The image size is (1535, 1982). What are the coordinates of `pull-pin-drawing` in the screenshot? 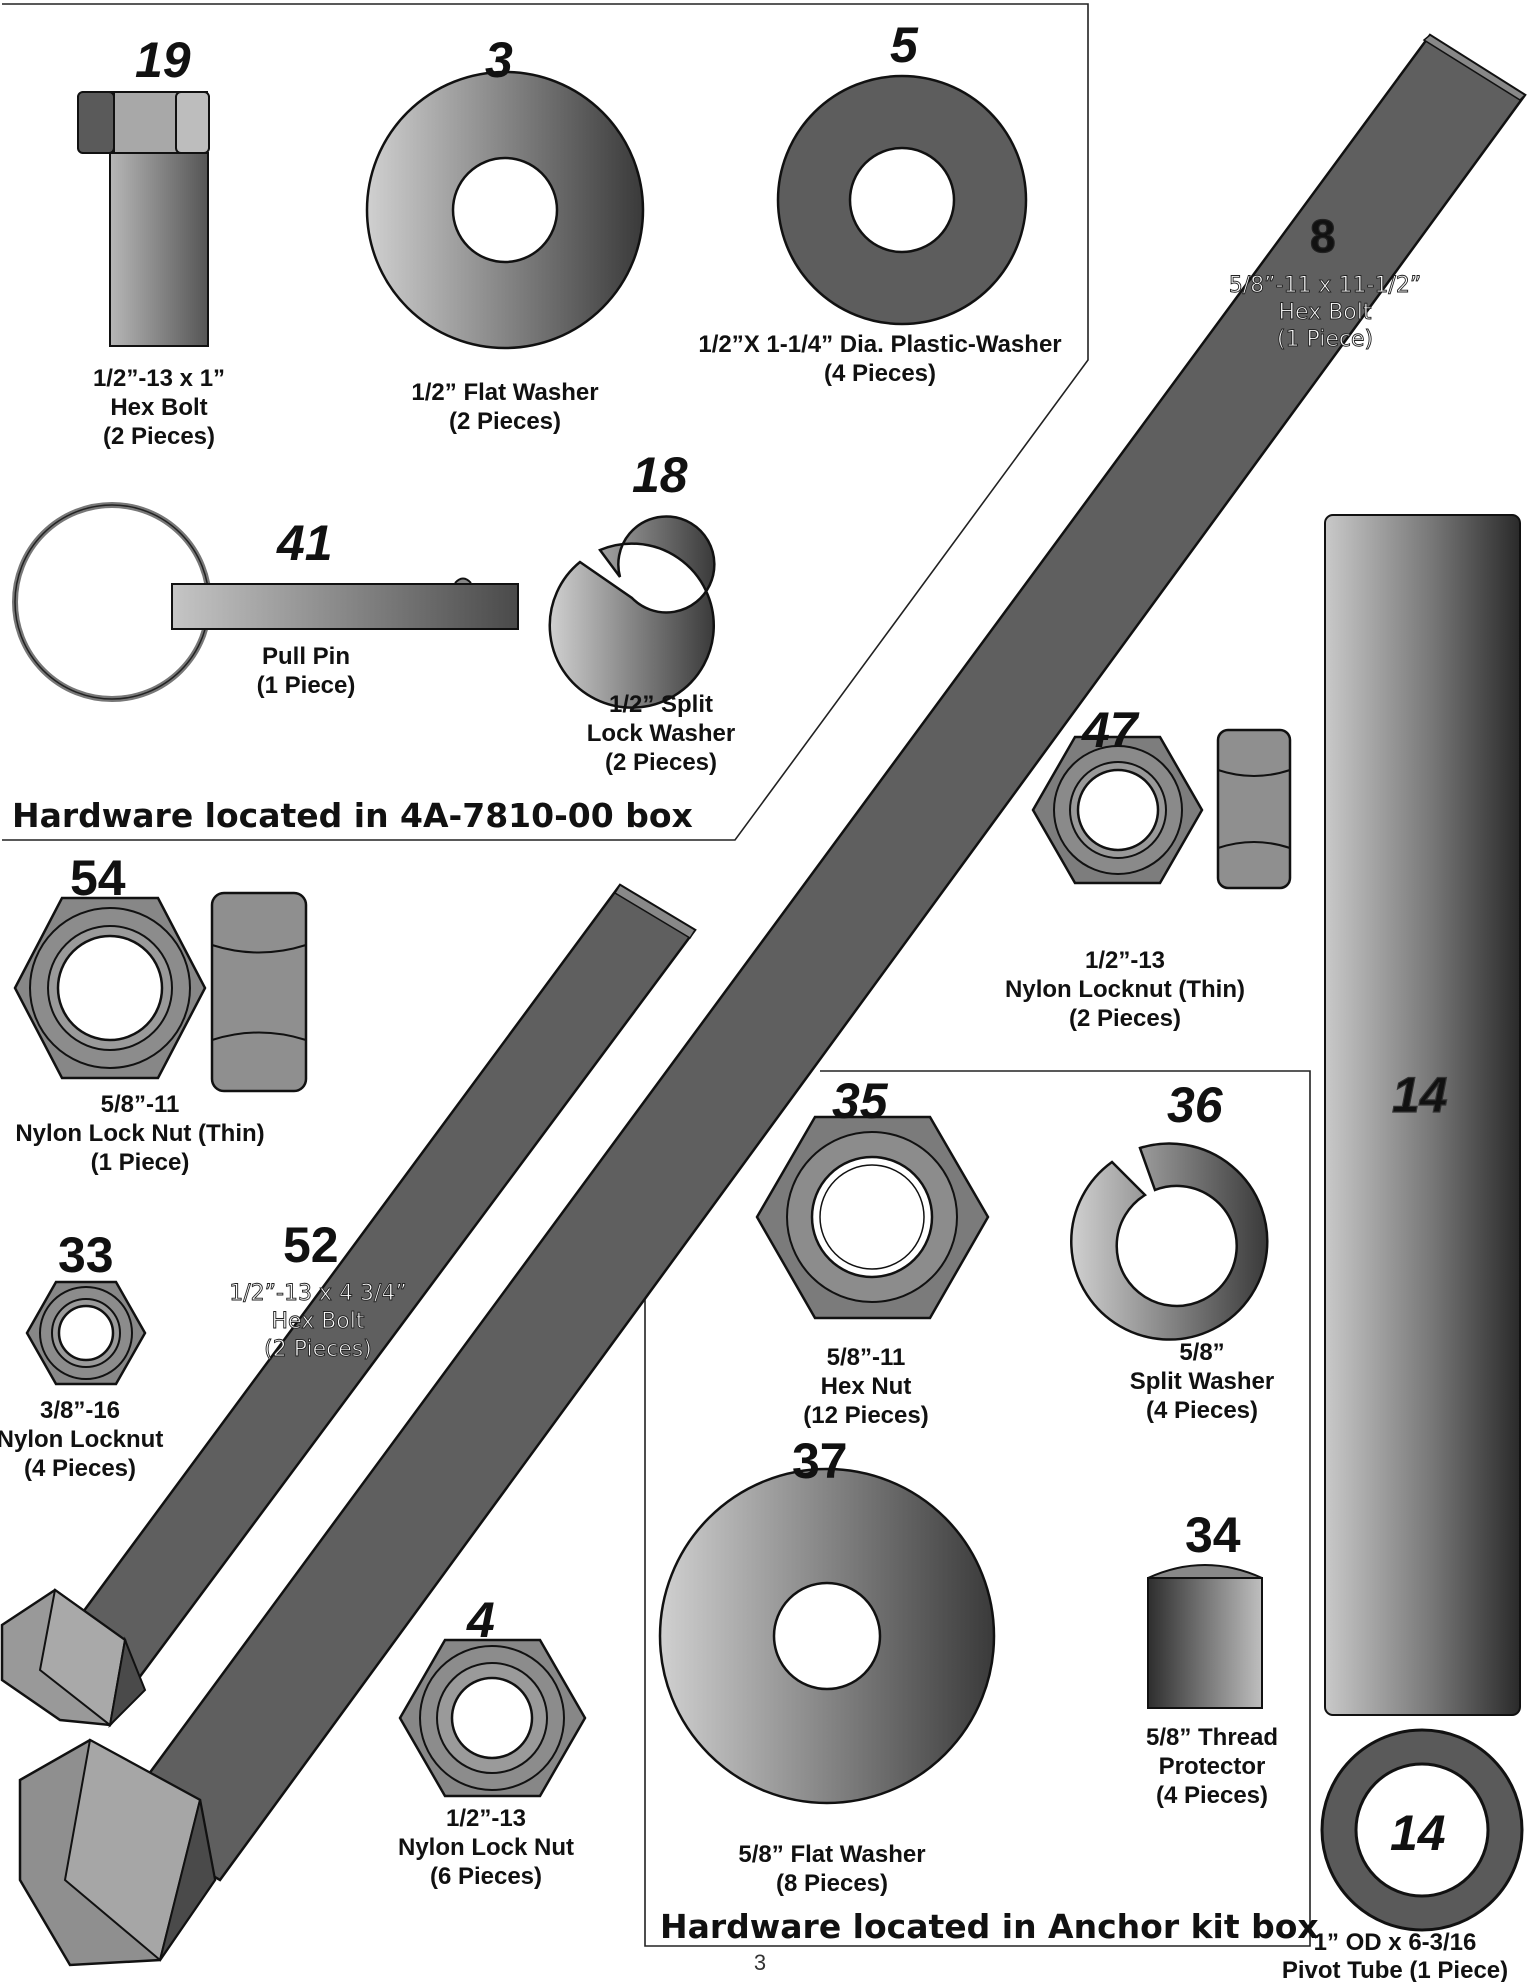 It's located at (265, 602).